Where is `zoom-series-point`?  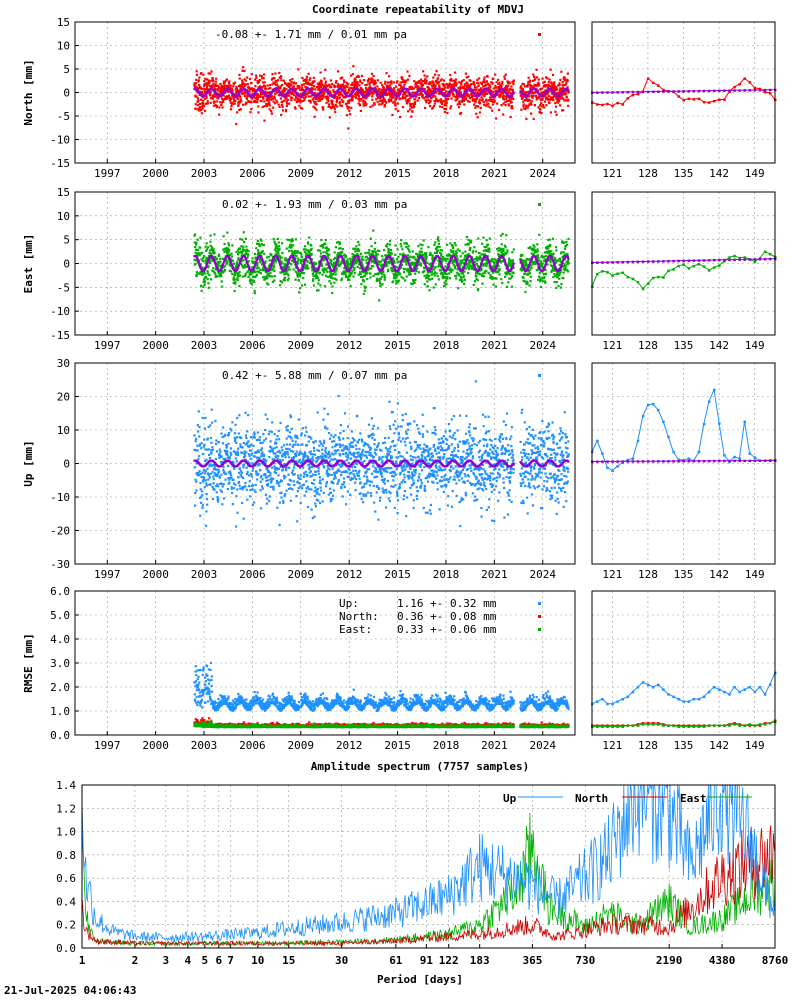 zoom-series-point is located at coordinates (653, 83).